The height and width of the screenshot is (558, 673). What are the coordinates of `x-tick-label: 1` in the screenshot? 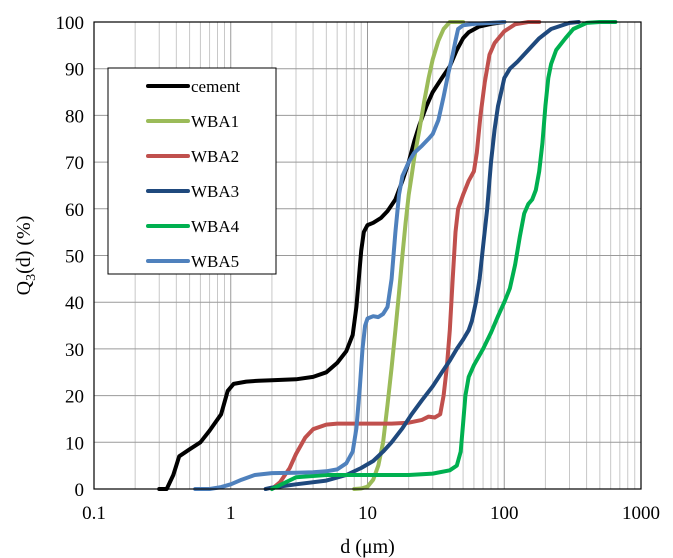 It's located at (231, 513).